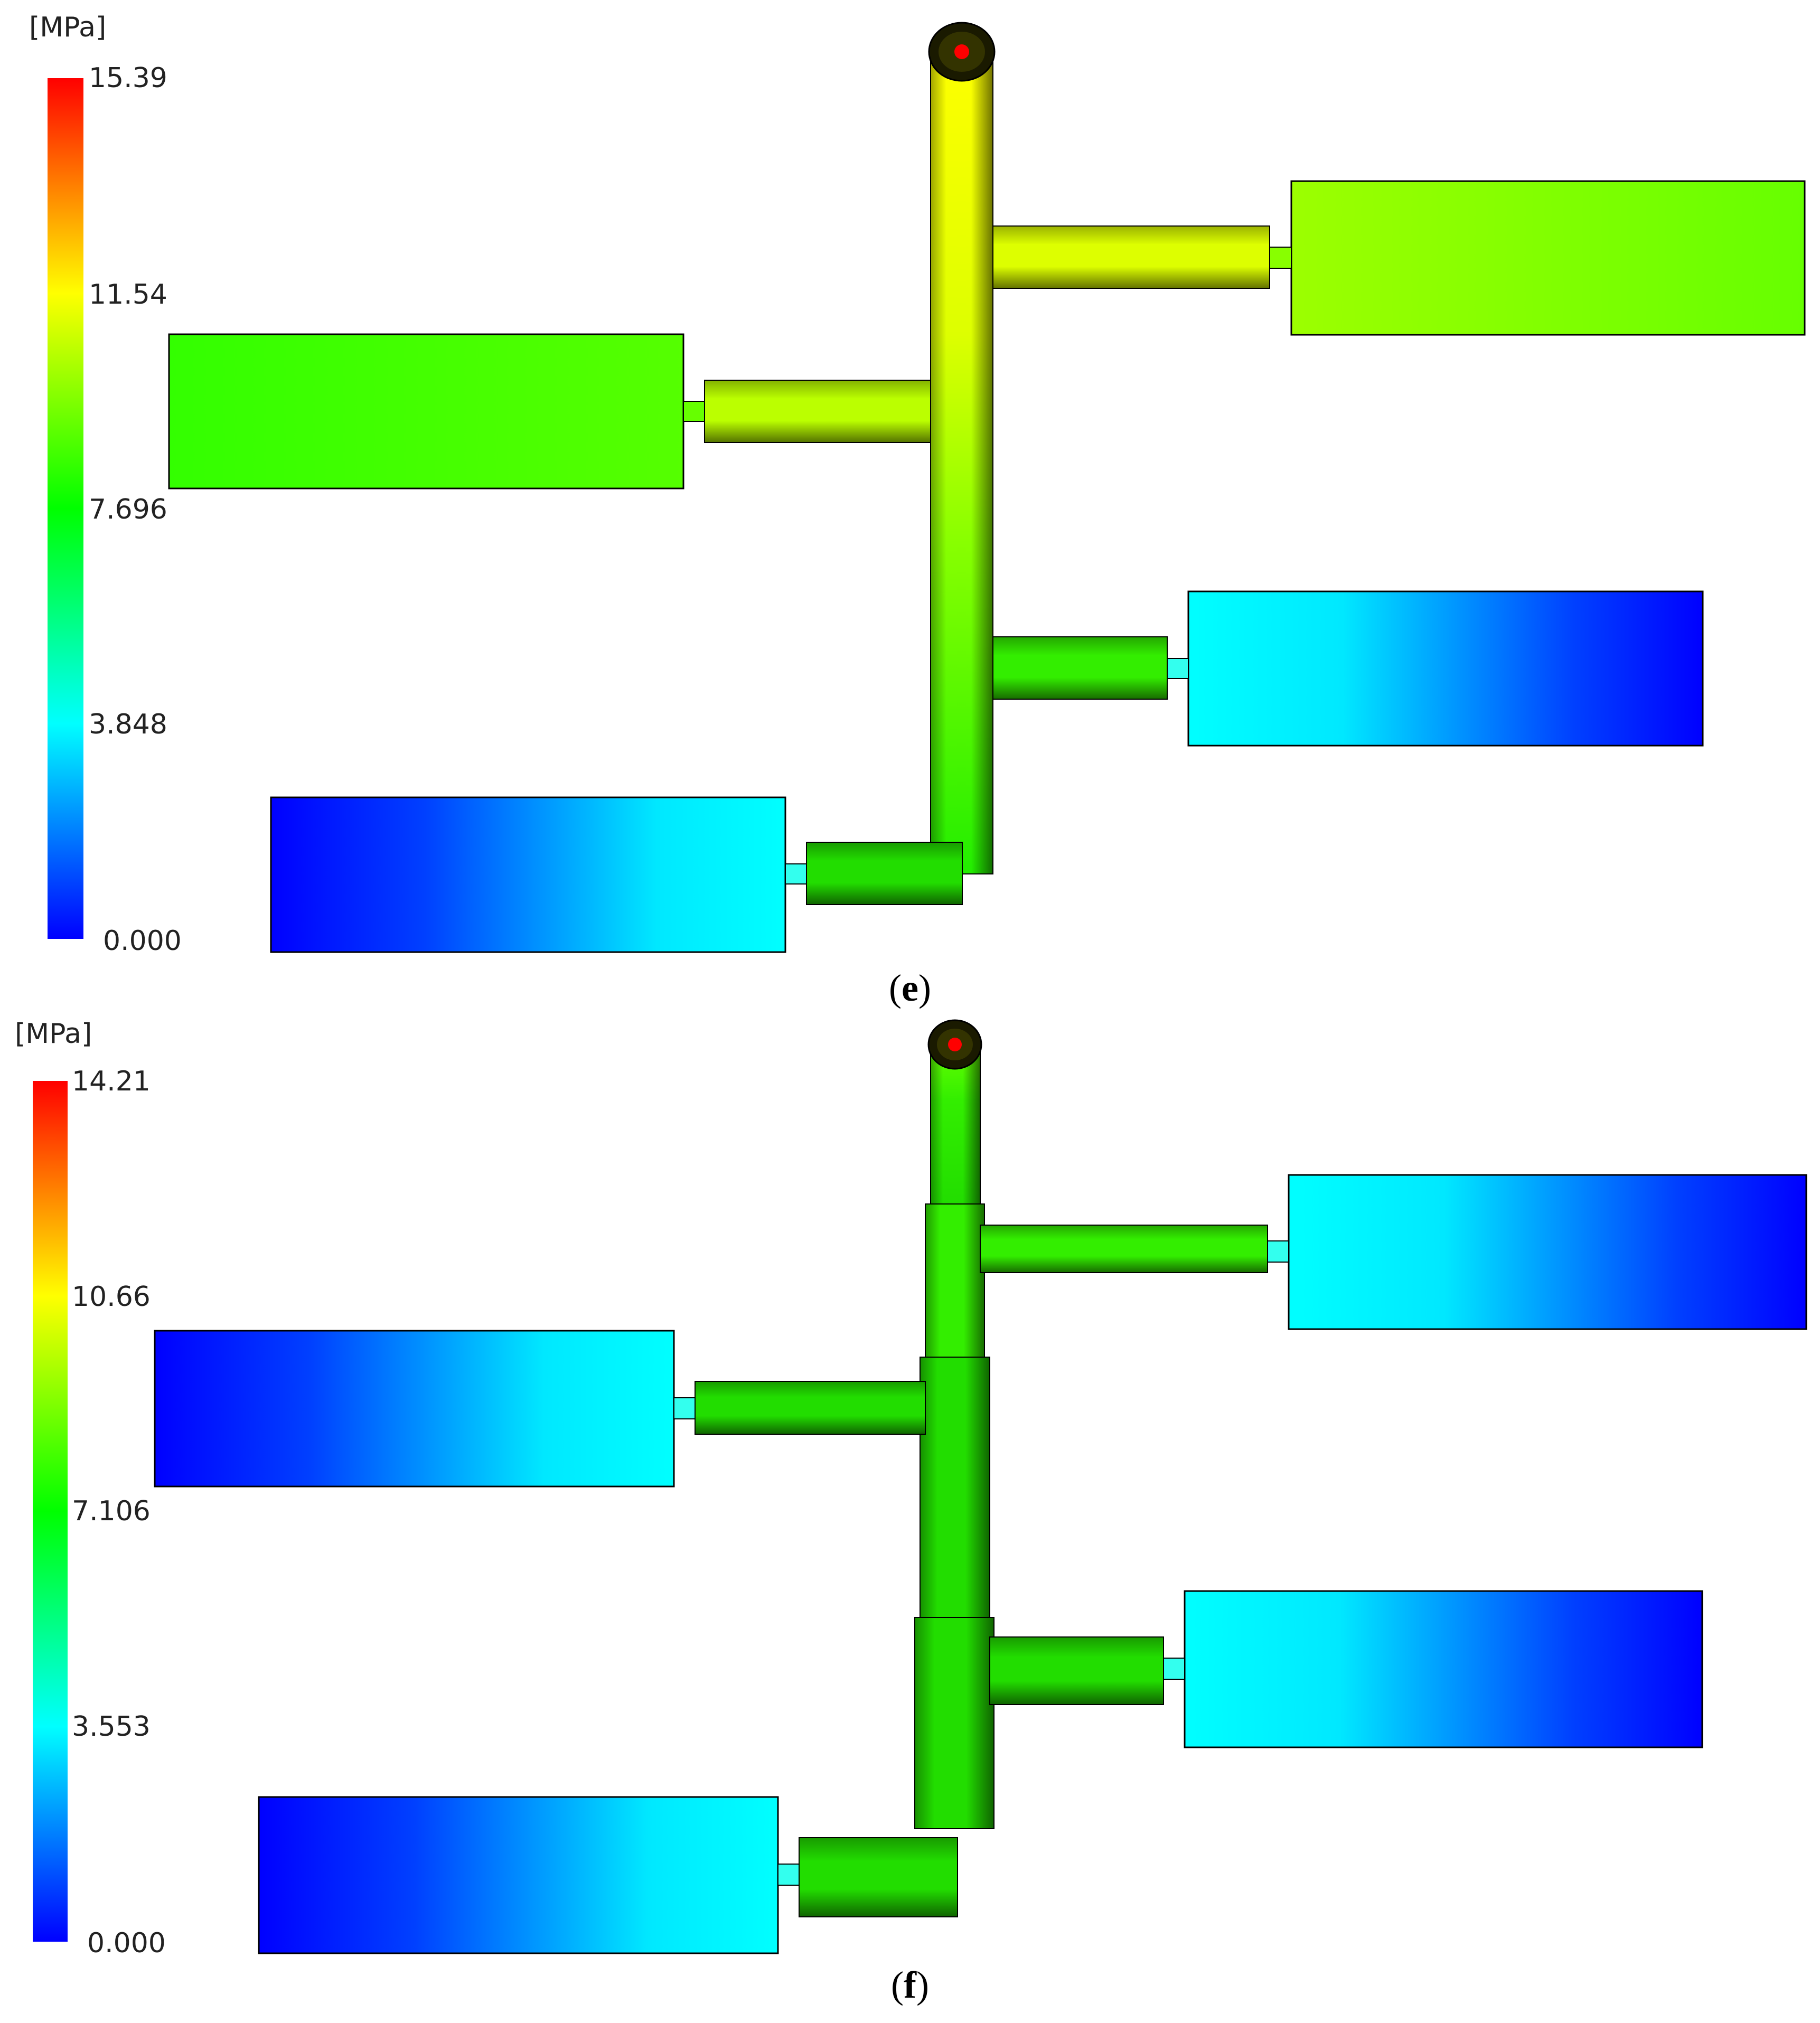 Image resolution: width=1820 pixels, height=2023 pixels. Describe the element at coordinates (111, 1081) in the screenshot. I see `colorbar-tick-max: 14.21` at that location.